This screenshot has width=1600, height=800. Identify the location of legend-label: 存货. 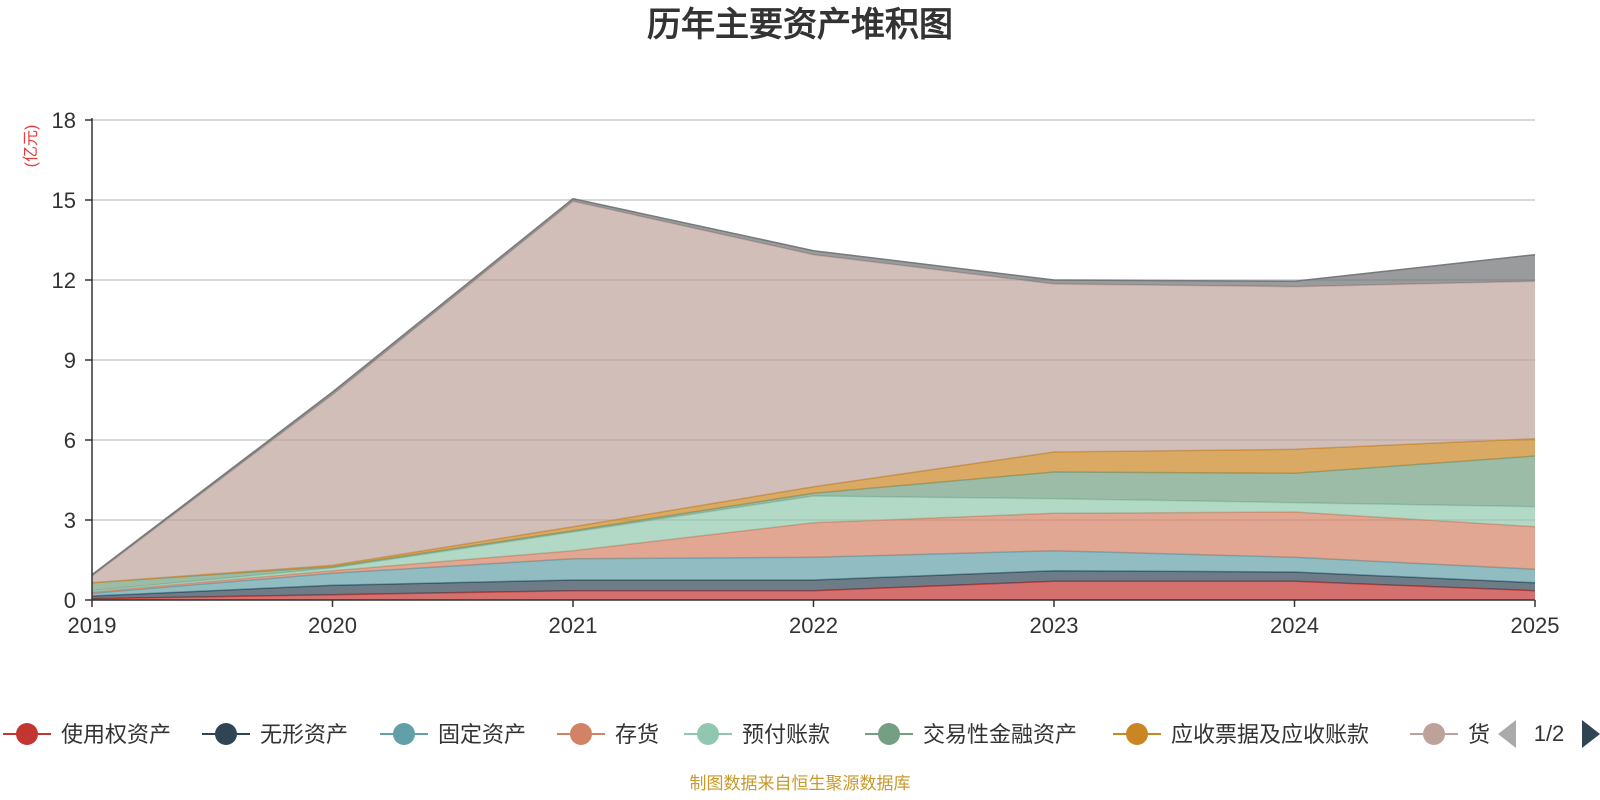
(637, 734).